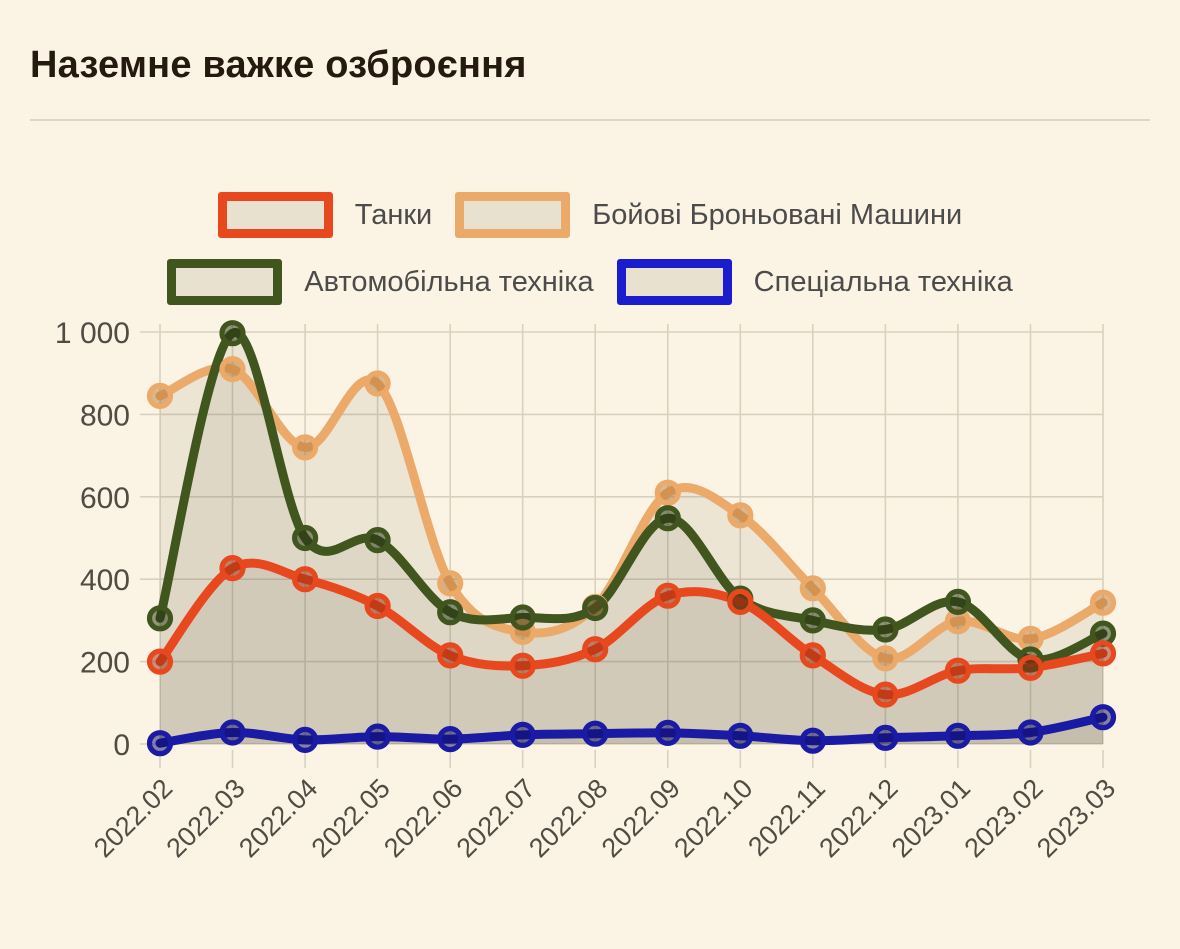 The width and height of the screenshot is (1180, 949). I want to click on svg-text: 2022.11, so click(786, 817).